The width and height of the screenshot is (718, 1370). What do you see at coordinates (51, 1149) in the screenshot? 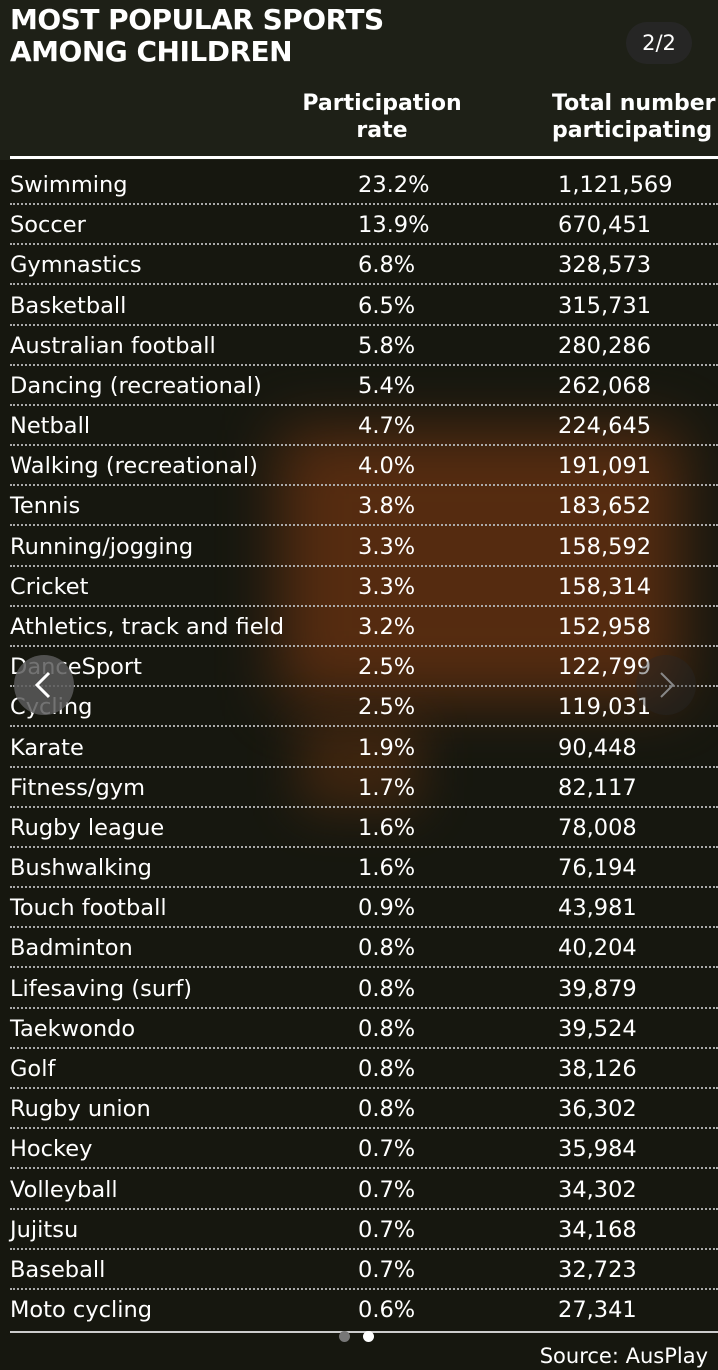
I see `sport-name: Hockey` at bounding box center [51, 1149].